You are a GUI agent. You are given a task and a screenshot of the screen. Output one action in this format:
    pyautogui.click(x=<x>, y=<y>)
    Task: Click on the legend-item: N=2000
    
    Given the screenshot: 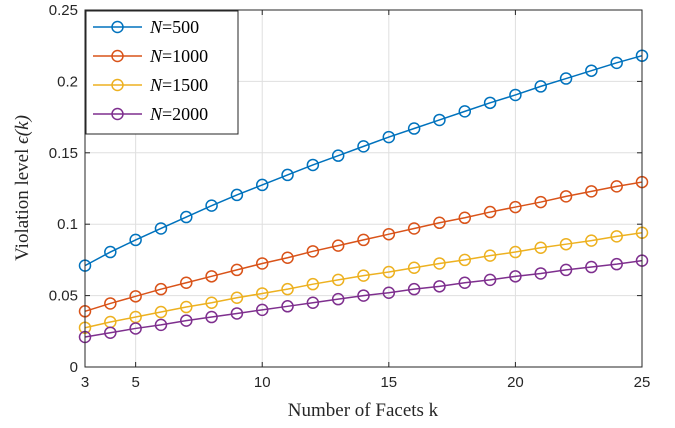 What is the action you would take?
    pyautogui.click(x=150, y=114)
    